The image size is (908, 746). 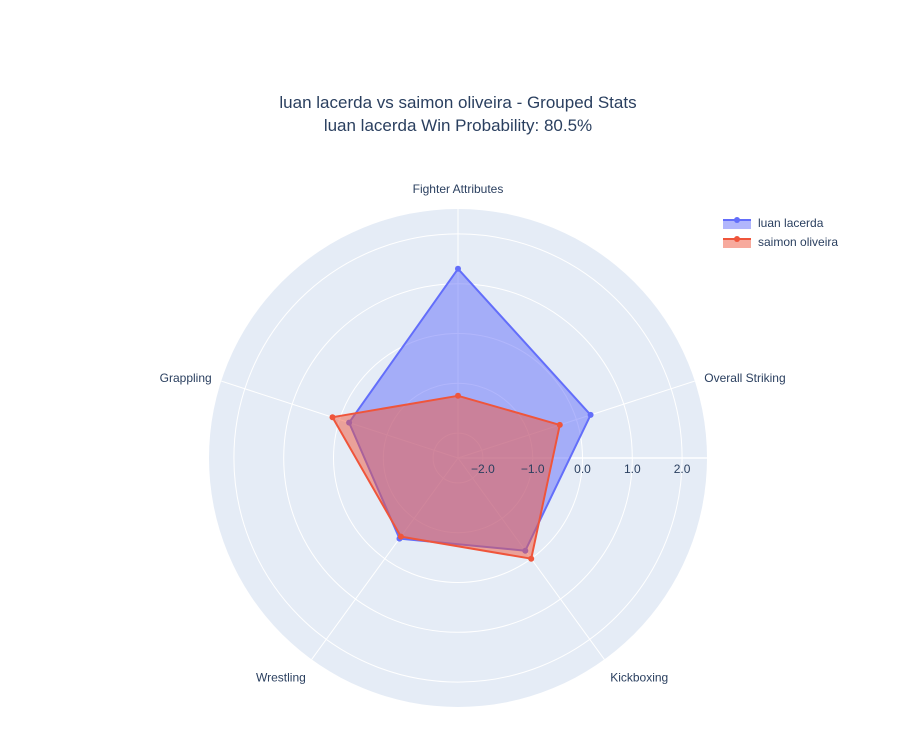 What do you see at coordinates (682, 469) in the screenshot?
I see `radial-tick-label: 2.0` at bounding box center [682, 469].